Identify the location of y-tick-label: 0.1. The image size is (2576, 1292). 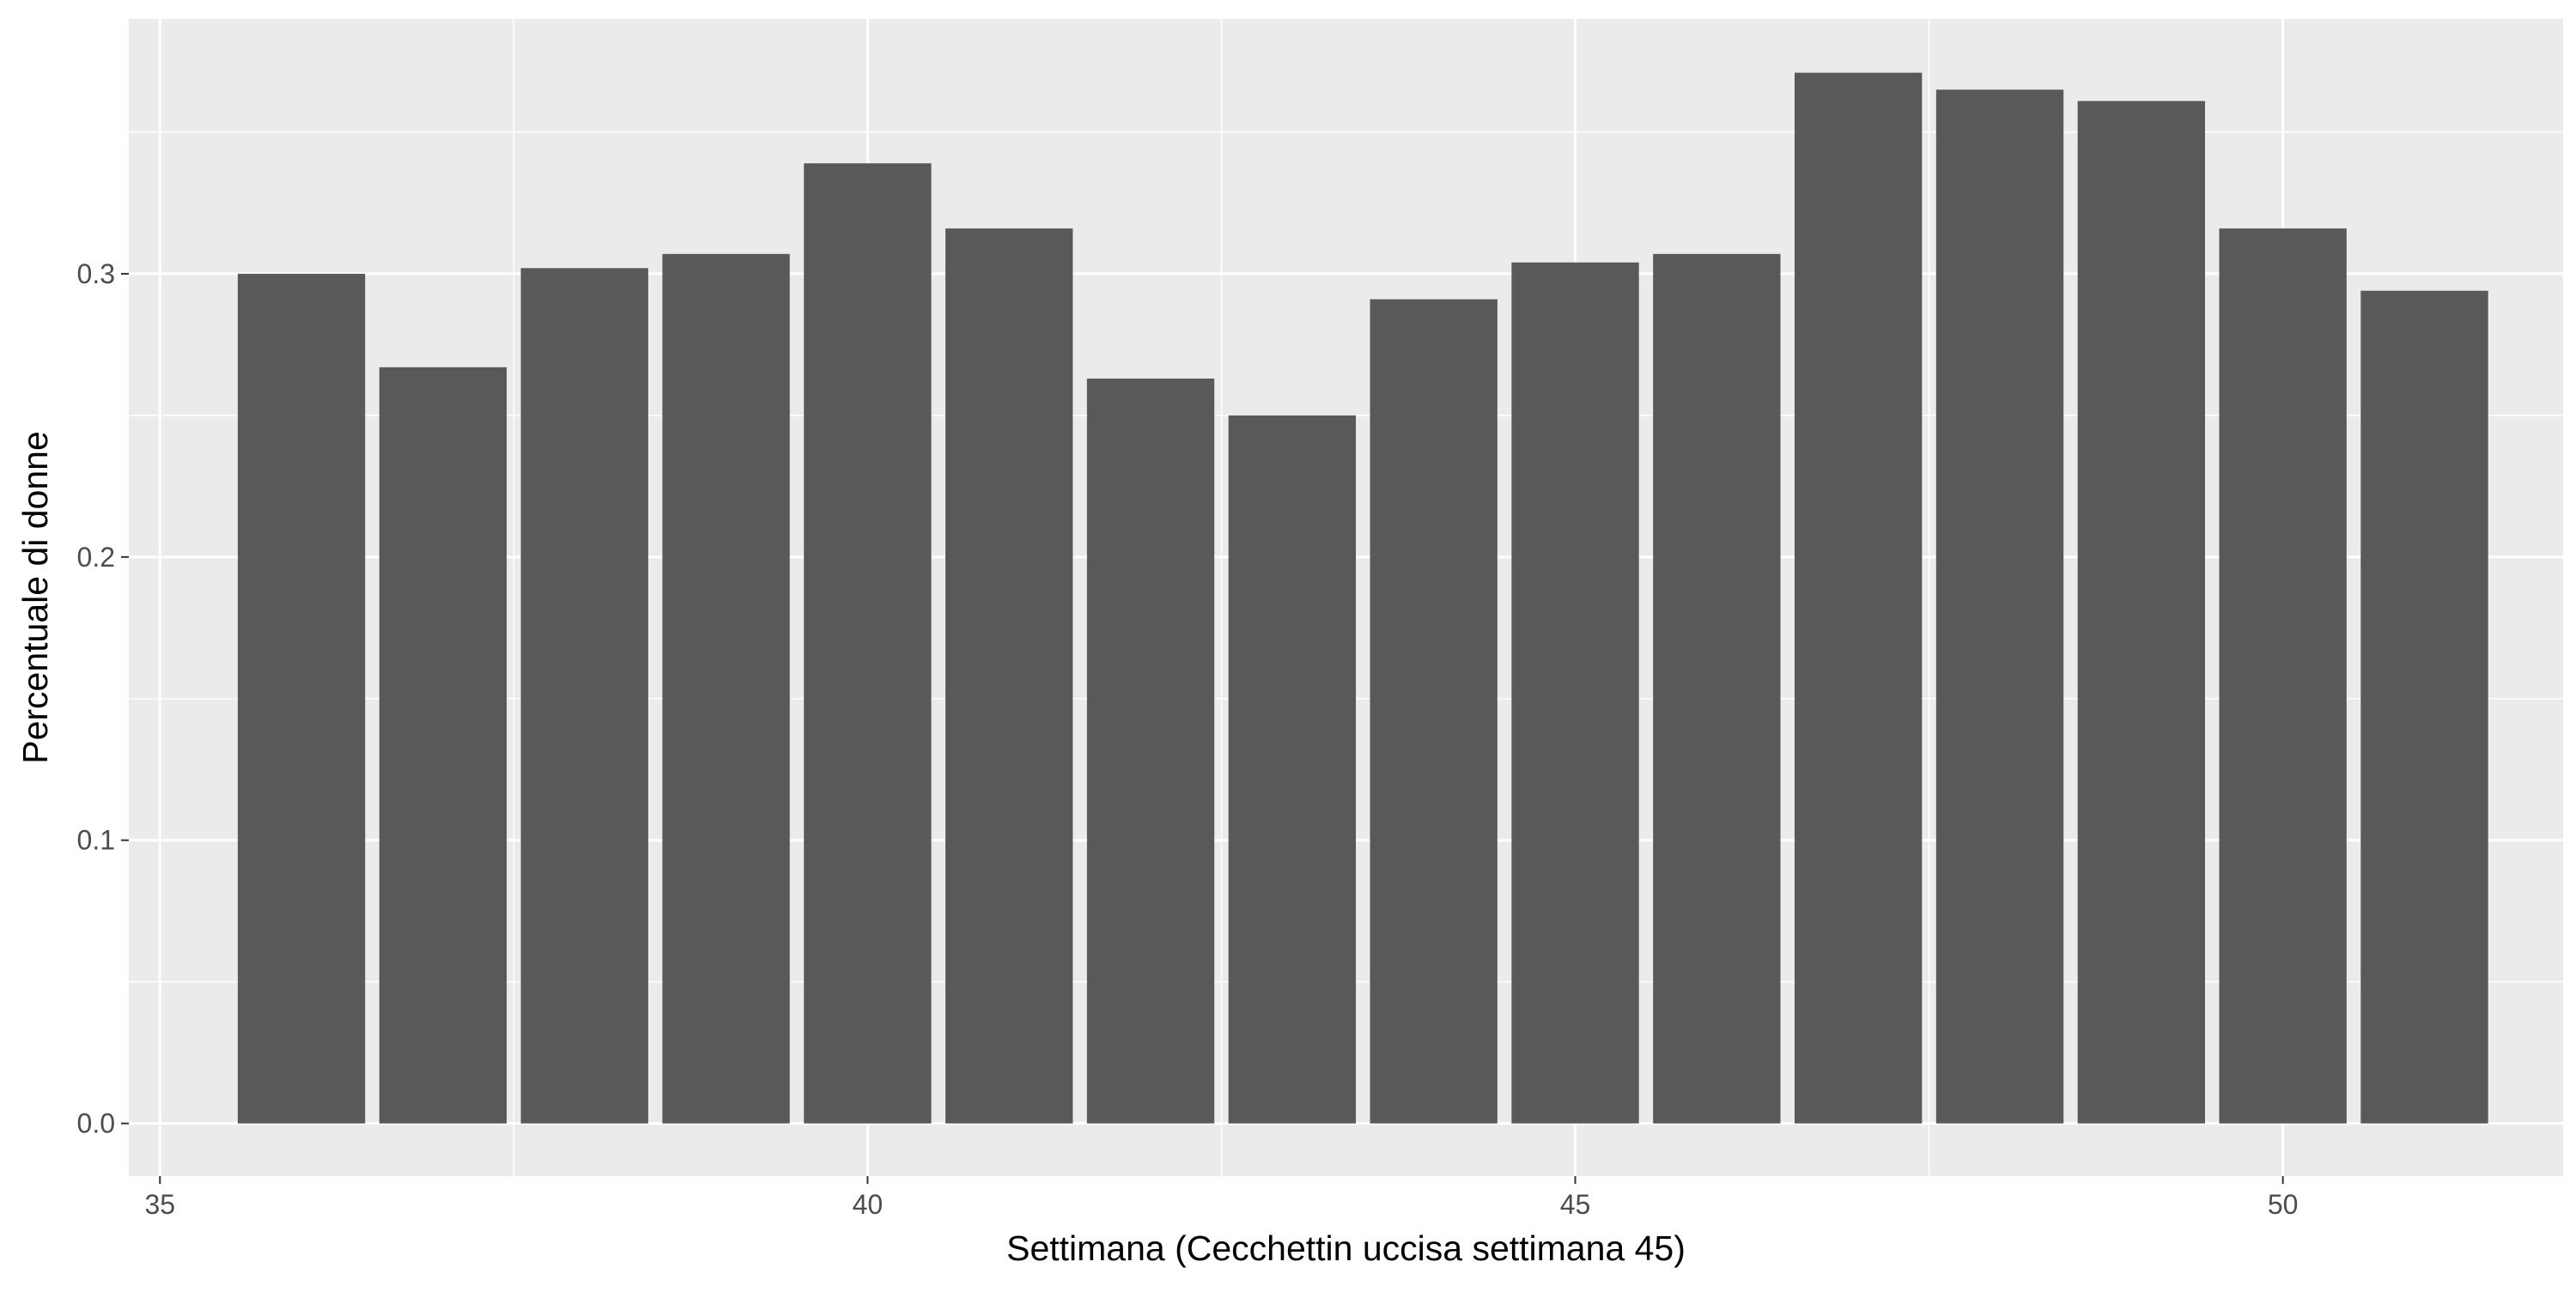
(96, 840).